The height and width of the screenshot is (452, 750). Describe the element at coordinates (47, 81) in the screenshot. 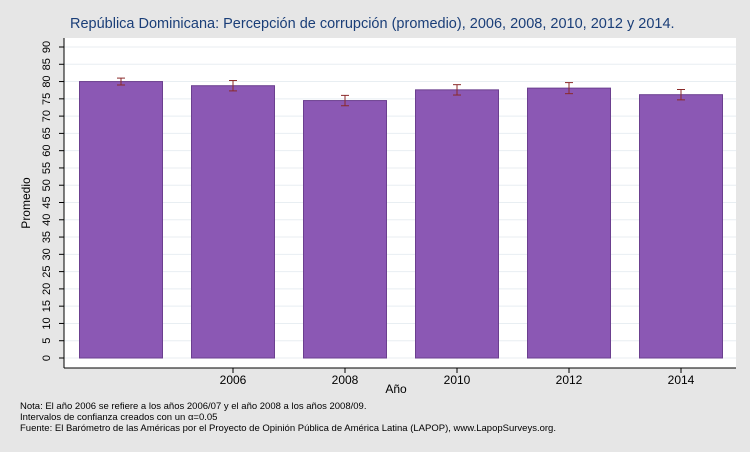

I see `y-tick-label: 80` at that location.